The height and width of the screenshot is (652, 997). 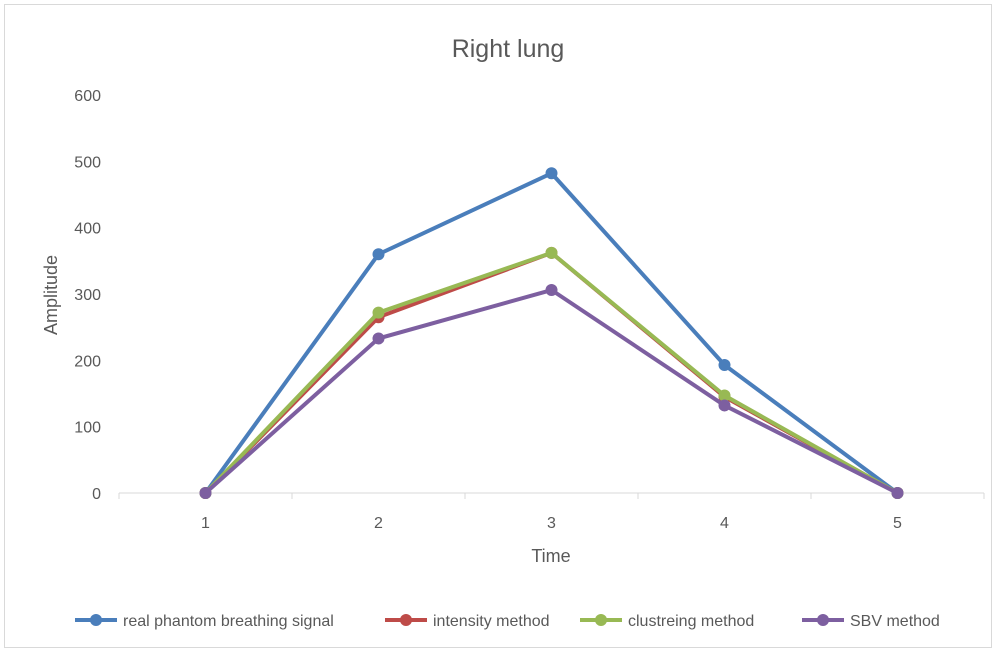 What do you see at coordinates (508, 49) in the screenshot?
I see `chart-title: Right lung` at bounding box center [508, 49].